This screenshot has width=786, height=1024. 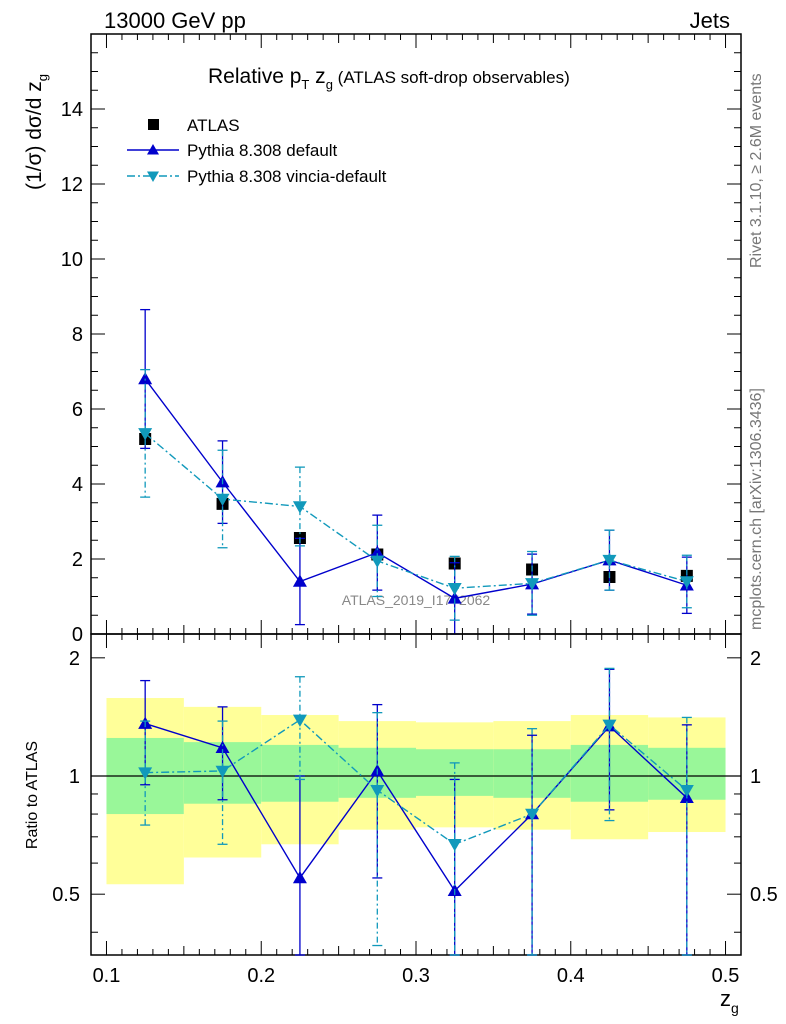 I want to click on analysis-watermark: ATLAS_2019_I1772062, so click(x=416, y=600).